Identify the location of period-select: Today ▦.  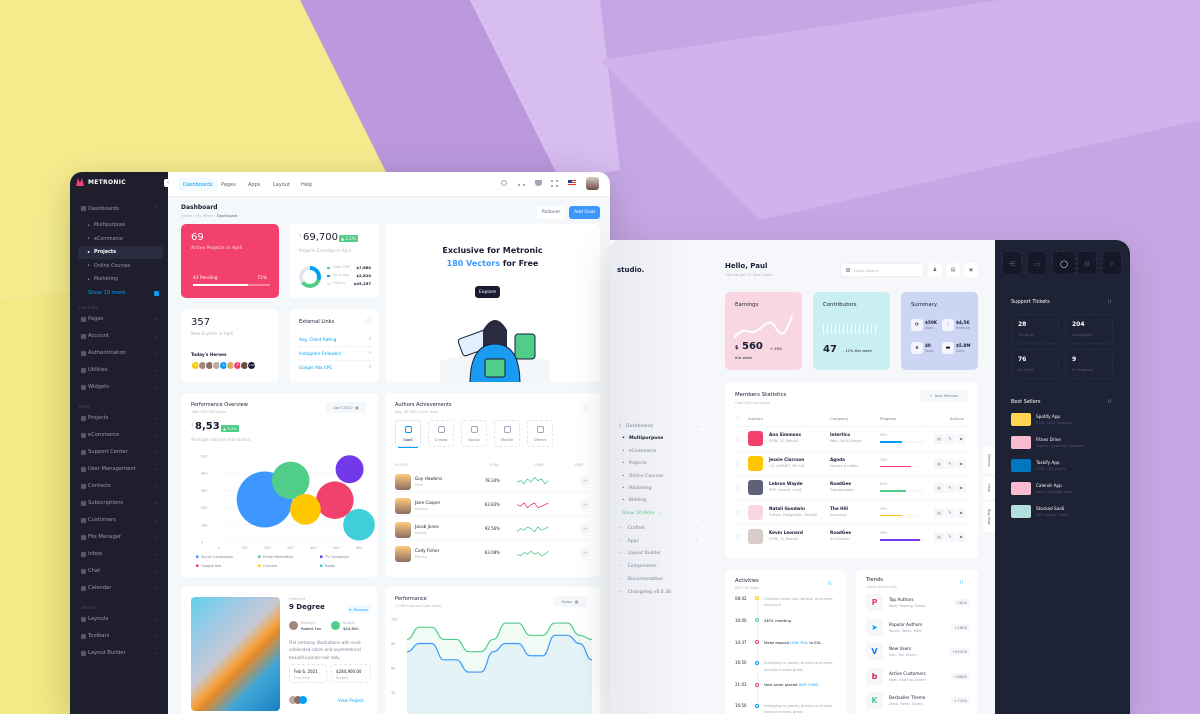
(570, 601).